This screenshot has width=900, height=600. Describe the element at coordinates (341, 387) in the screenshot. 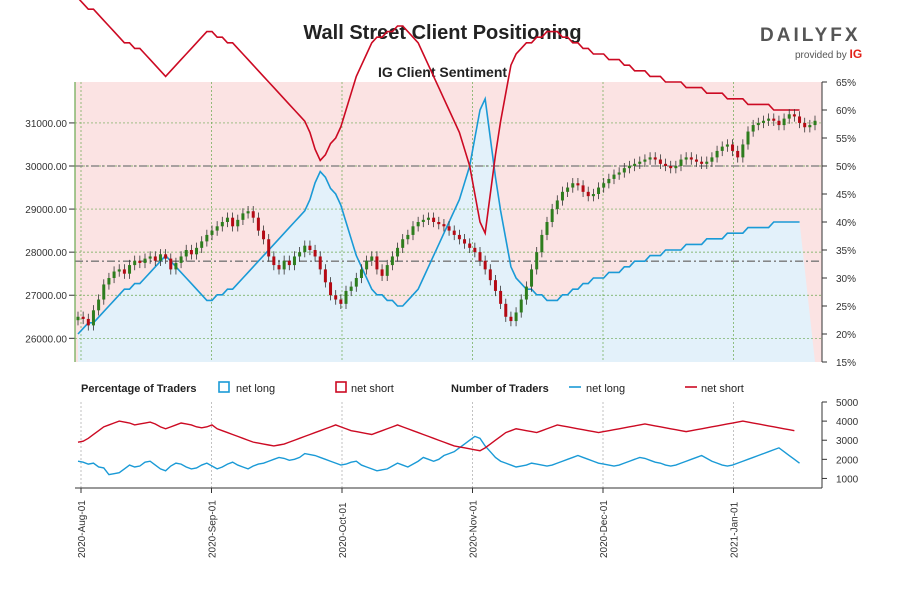

I see `legend-short-swatch` at that location.